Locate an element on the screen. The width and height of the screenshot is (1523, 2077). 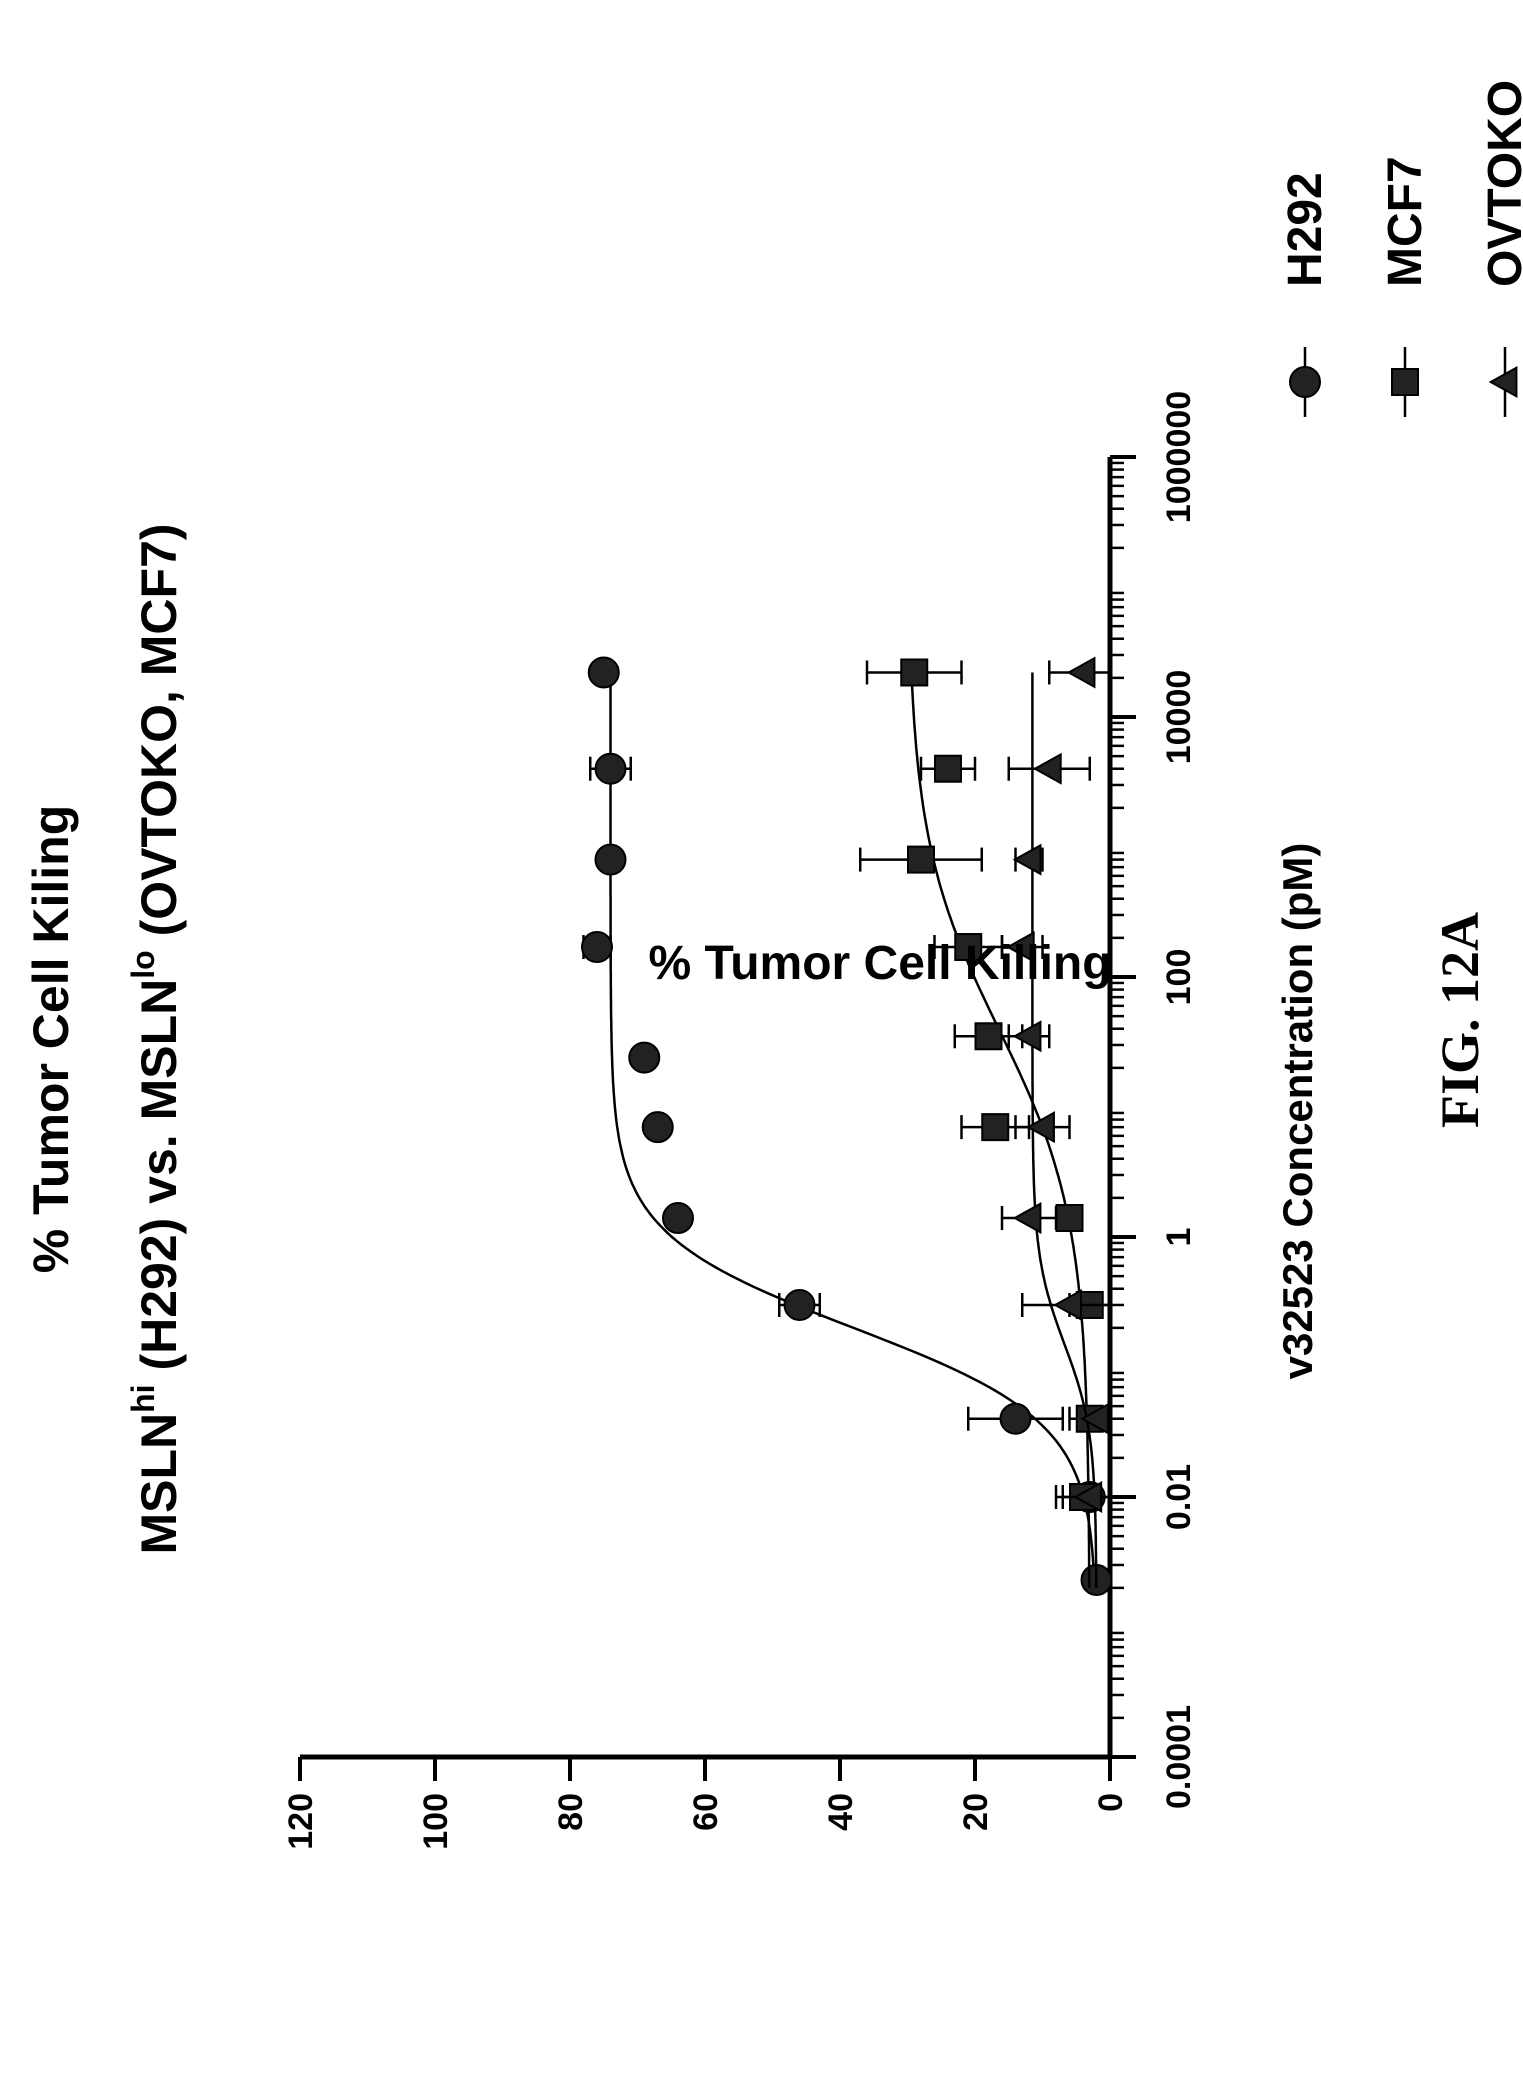
x-tick-label: 100 is located at coordinates (1179, 977).